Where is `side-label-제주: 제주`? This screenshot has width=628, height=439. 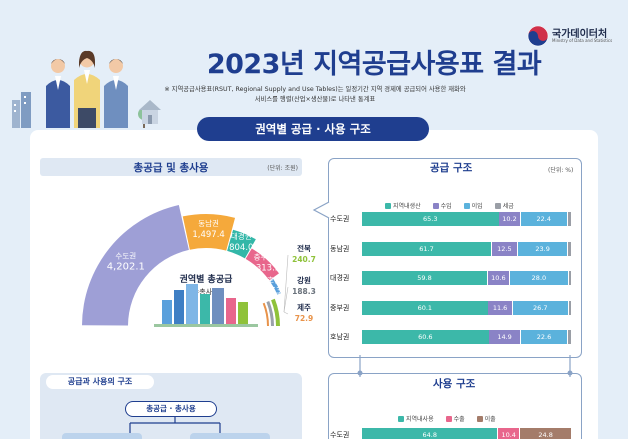 side-label-제주: 제주 is located at coordinates (304, 307).